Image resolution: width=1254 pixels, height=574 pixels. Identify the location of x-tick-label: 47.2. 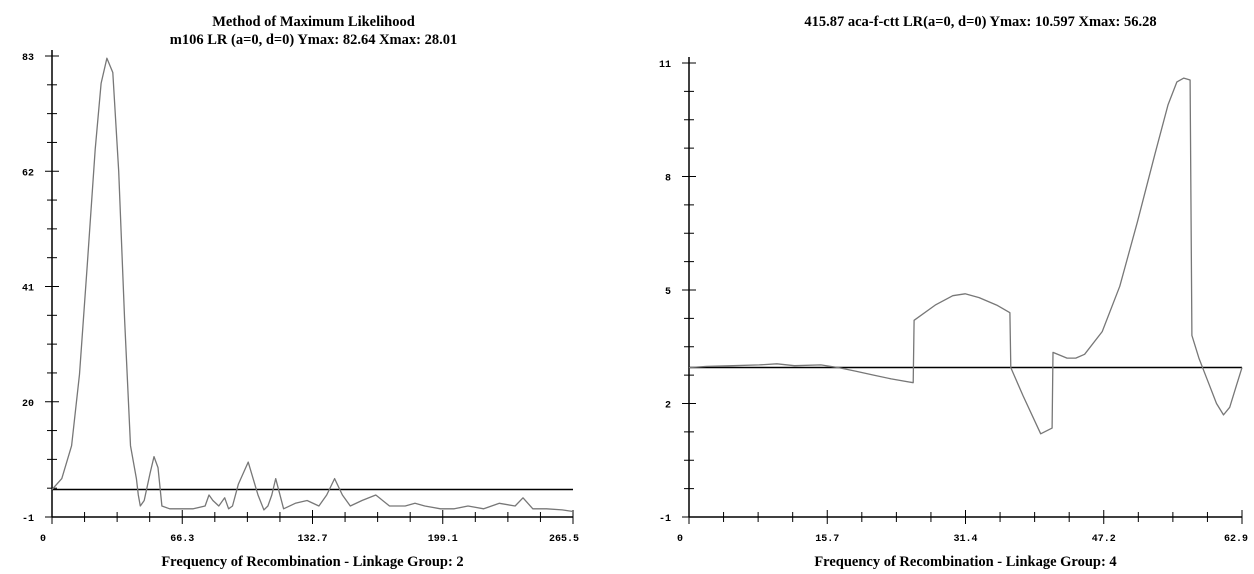
(1104, 539).